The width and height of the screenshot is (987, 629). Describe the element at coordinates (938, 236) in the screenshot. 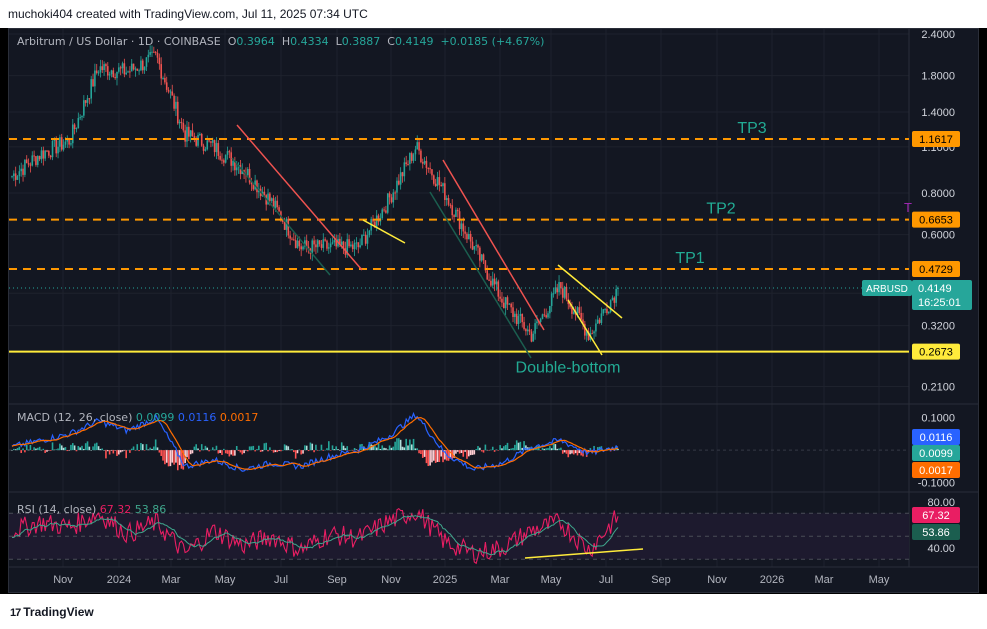

I see `price-tick-label: 0.6000` at that location.